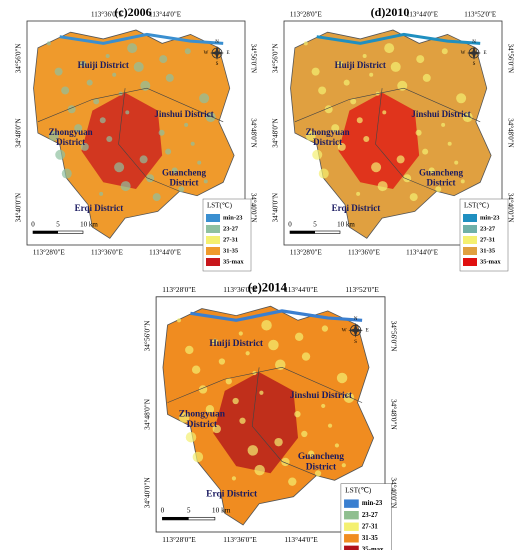  Describe the element at coordinates (390, 12) in the screenshot. I see `panel-title: (d)2010` at that location.